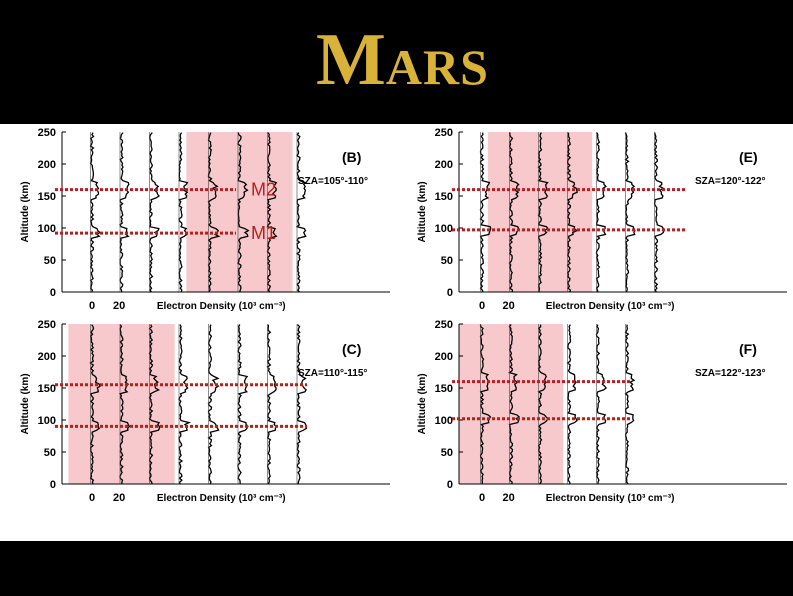 The image size is (793, 596). Describe the element at coordinates (332, 373) in the screenshot. I see `sza-label: SZA=110°-115°` at that location.